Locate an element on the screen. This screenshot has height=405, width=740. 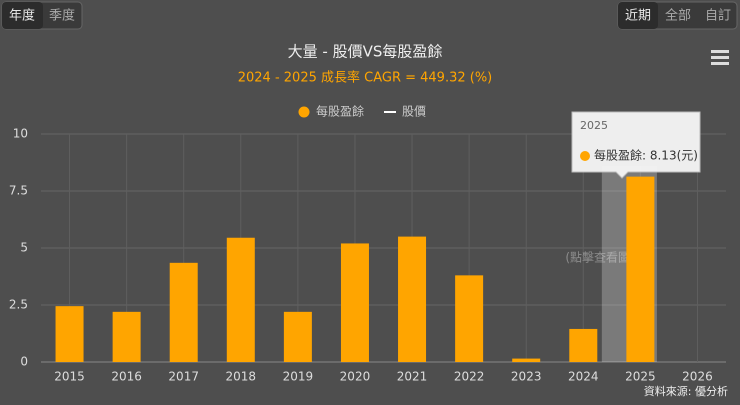
y-tick-label: 2.5 is located at coordinates (18, 305).